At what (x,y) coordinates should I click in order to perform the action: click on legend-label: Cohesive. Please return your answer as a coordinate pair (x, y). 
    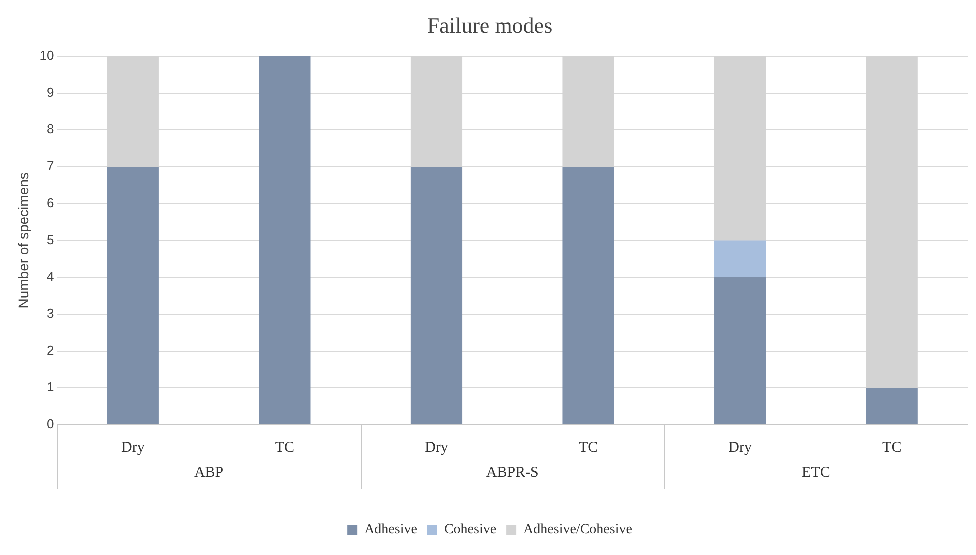
    Looking at the image, I should click on (470, 530).